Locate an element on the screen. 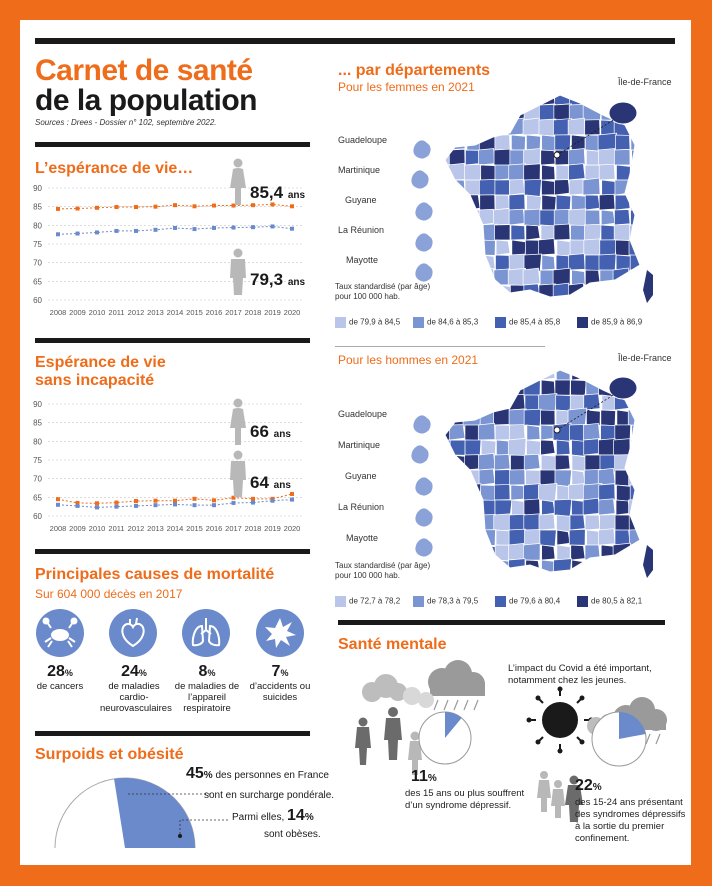  map-women-outline is located at coordinates (542, 196).